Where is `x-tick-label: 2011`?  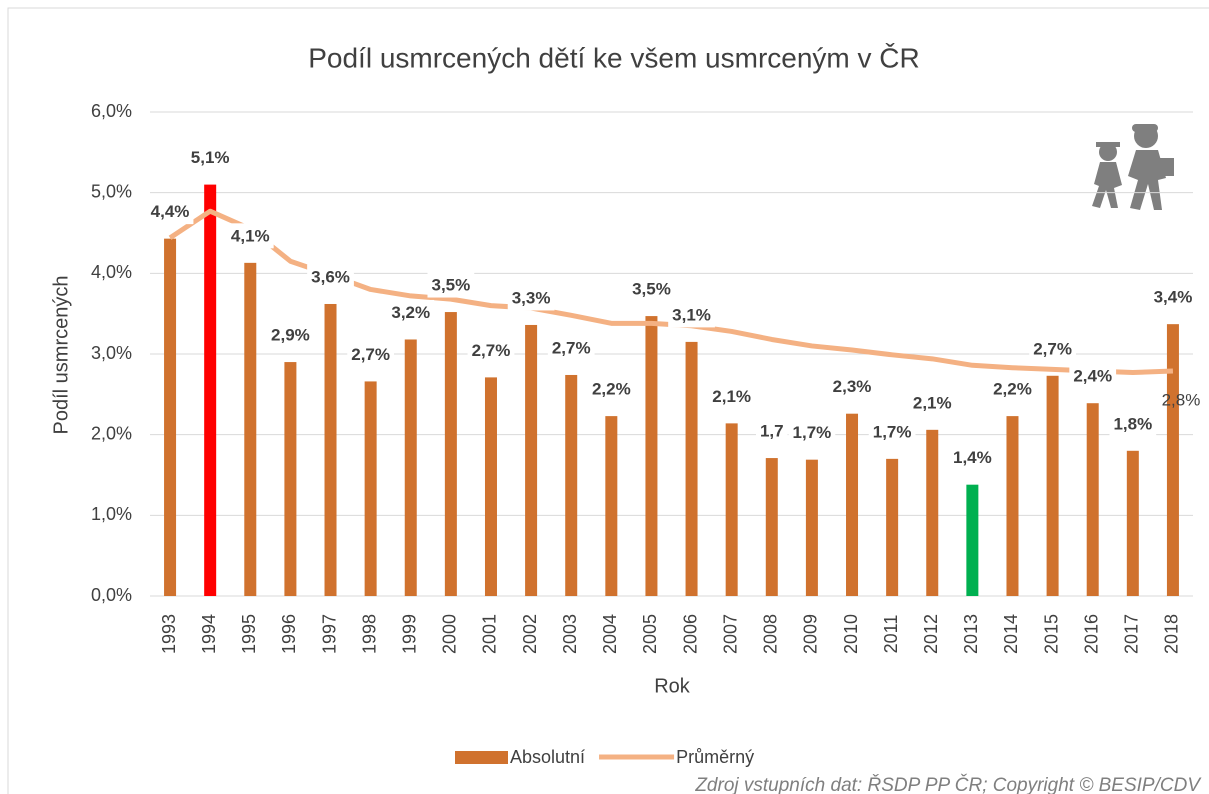 x-tick-label: 2011 is located at coordinates (891, 634).